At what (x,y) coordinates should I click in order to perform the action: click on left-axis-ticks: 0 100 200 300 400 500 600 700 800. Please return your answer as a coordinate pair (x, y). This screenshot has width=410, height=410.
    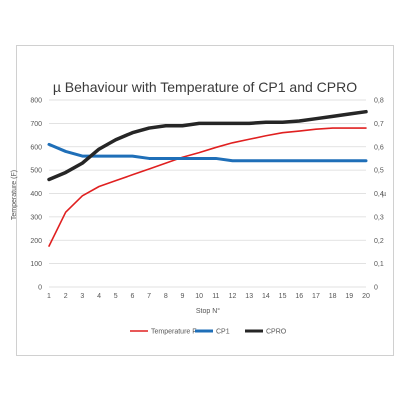
    Looking at the image, I should click on (36, 195).